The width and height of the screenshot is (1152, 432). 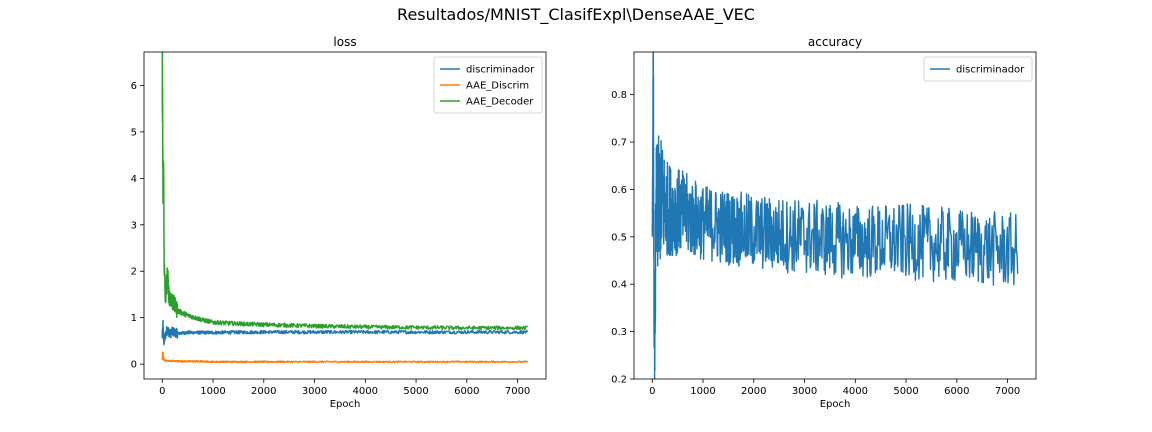 What do you see at coordinates (619, 380) in the screenshot?
I see `y-tick-label: 0.2` at bounding box center [619, 380].